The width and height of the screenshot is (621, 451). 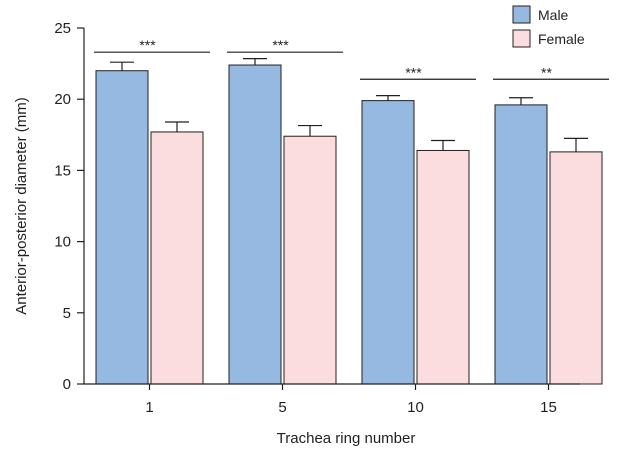 What do you see at coordinates (521, 14) in the screenshot?
I see `legend-swatch-male` at bounding box center [521, 14].